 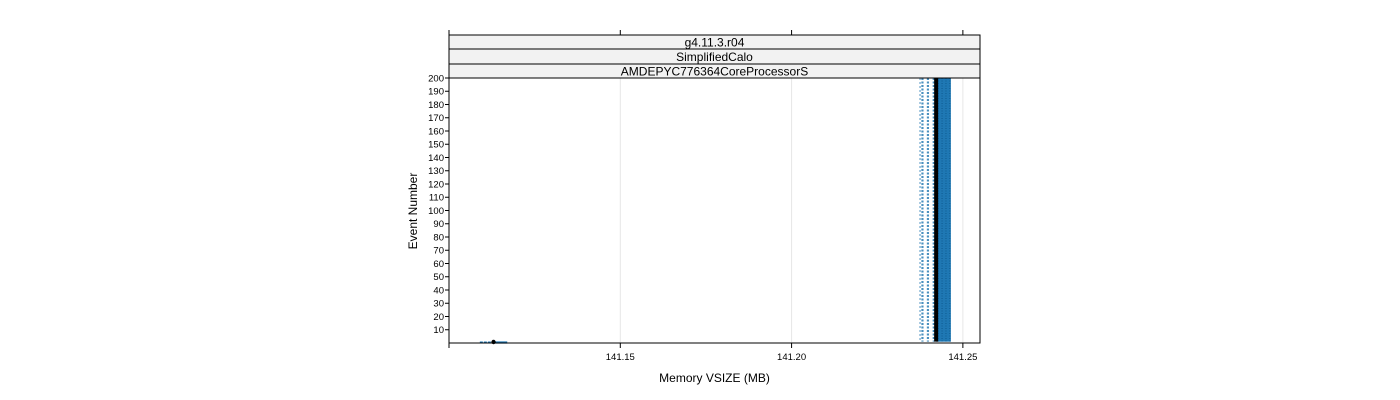 I want to click on strip-label-test: SimplifiedCalo, so click(x=714, y=57).